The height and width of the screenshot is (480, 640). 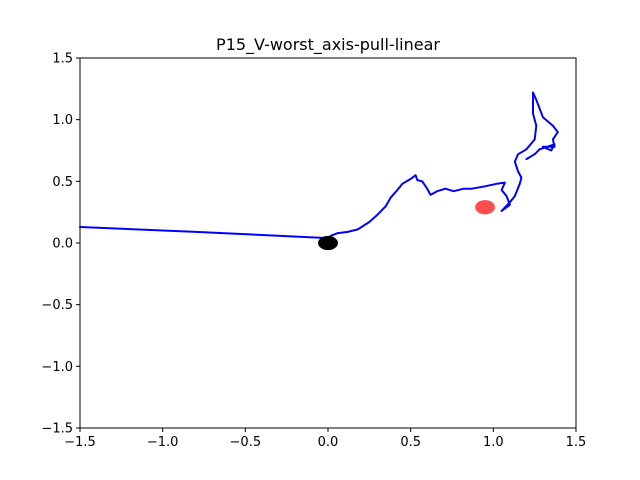 I want to click on x-tick-label: −1.5, so click(x=80, y=442).